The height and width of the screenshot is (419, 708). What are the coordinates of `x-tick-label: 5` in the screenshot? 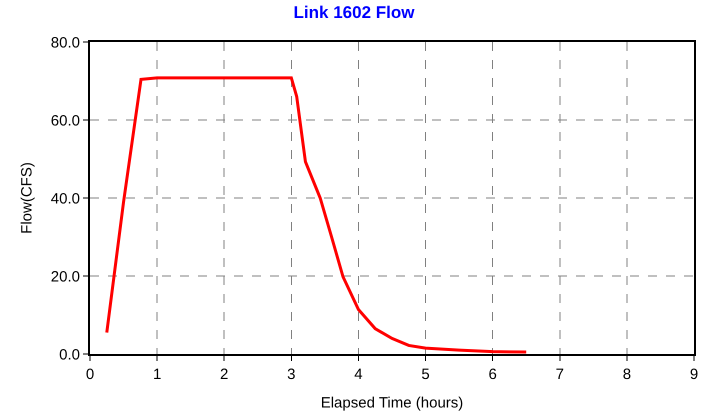 It's located at (425, 374).